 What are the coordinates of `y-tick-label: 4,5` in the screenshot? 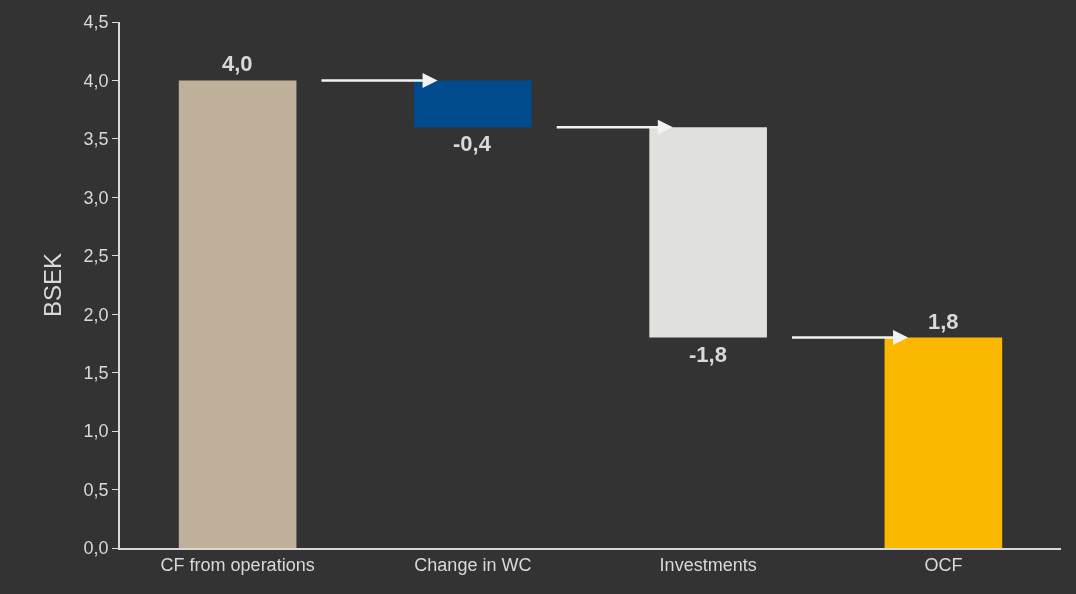 It's located at (96, 22).